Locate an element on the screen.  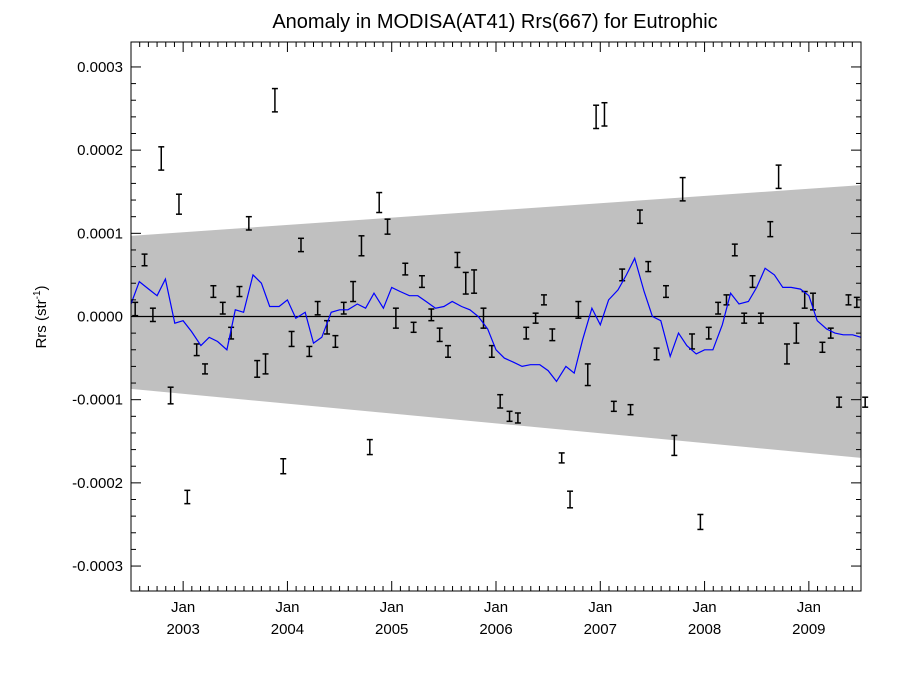
y-tick-label: -0.0001 is located at coordinates (97, 400).